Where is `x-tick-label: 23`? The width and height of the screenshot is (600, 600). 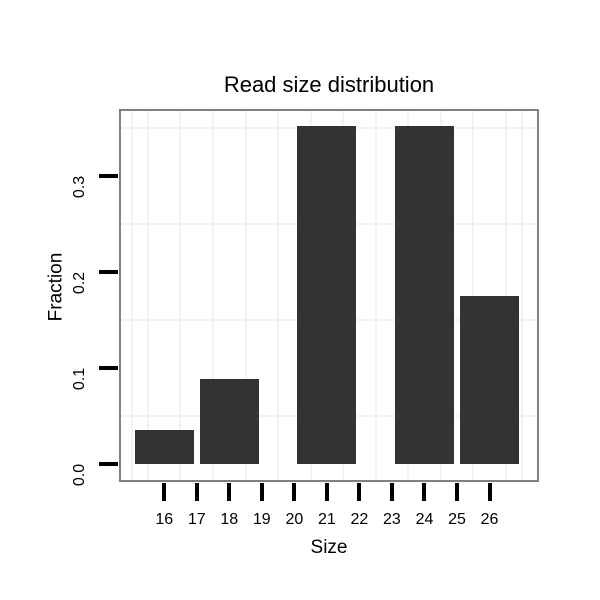
x-tick-label: 23 is located at coordinates (392, 519).